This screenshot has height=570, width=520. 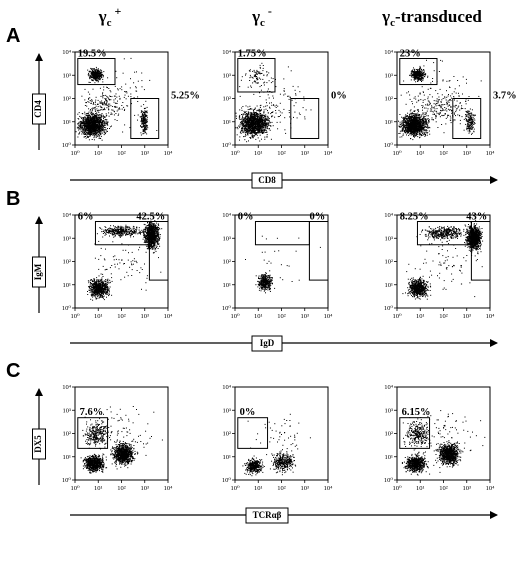 What do you see at coordinates (505, 96) in the screenshot?
I see `gate-percentage: 3.7%` at bounding box center [505, 96].